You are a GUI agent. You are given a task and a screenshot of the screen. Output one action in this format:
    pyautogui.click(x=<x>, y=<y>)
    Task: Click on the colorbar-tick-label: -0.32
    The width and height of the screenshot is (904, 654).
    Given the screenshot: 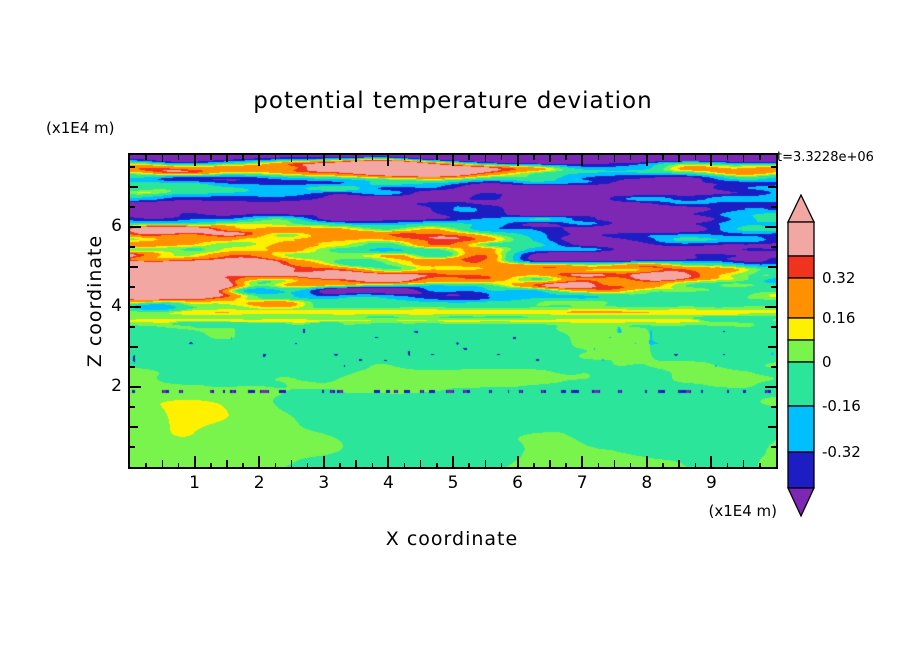 What is the action you would take?
    pyautogui.click(x=841, y=452)
    